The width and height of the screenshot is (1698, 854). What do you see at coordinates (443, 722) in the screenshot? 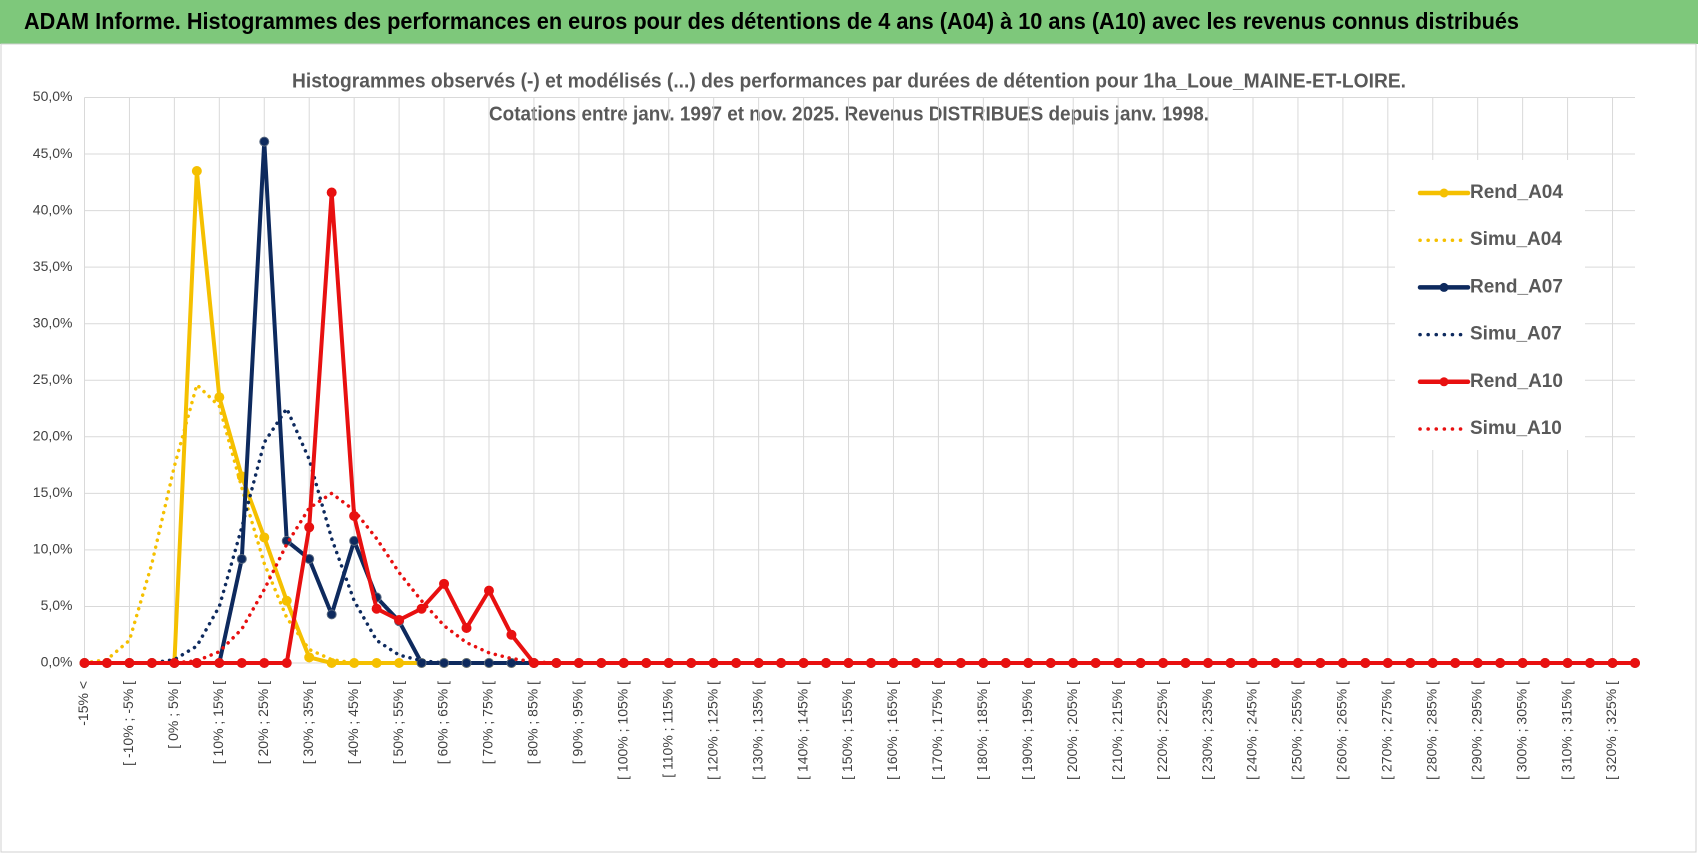
I see `x-tick-label: [ 60% ; 65% [` at bounding box center [443, 722].